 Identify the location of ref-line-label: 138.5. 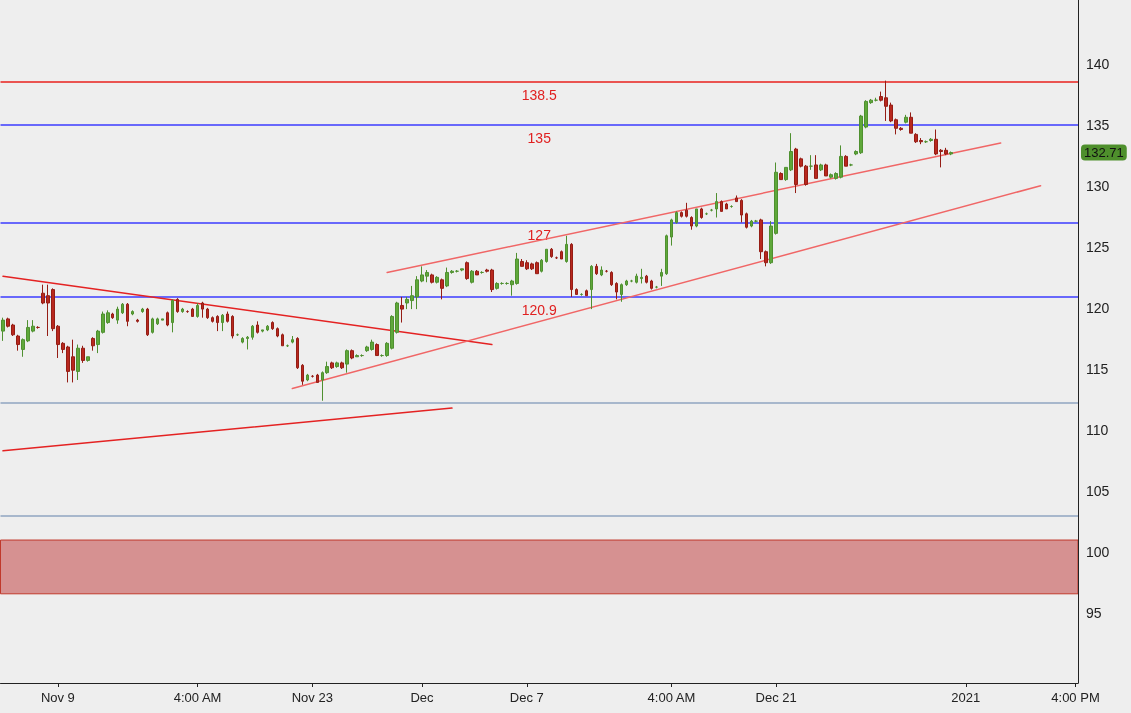
(539, 94).